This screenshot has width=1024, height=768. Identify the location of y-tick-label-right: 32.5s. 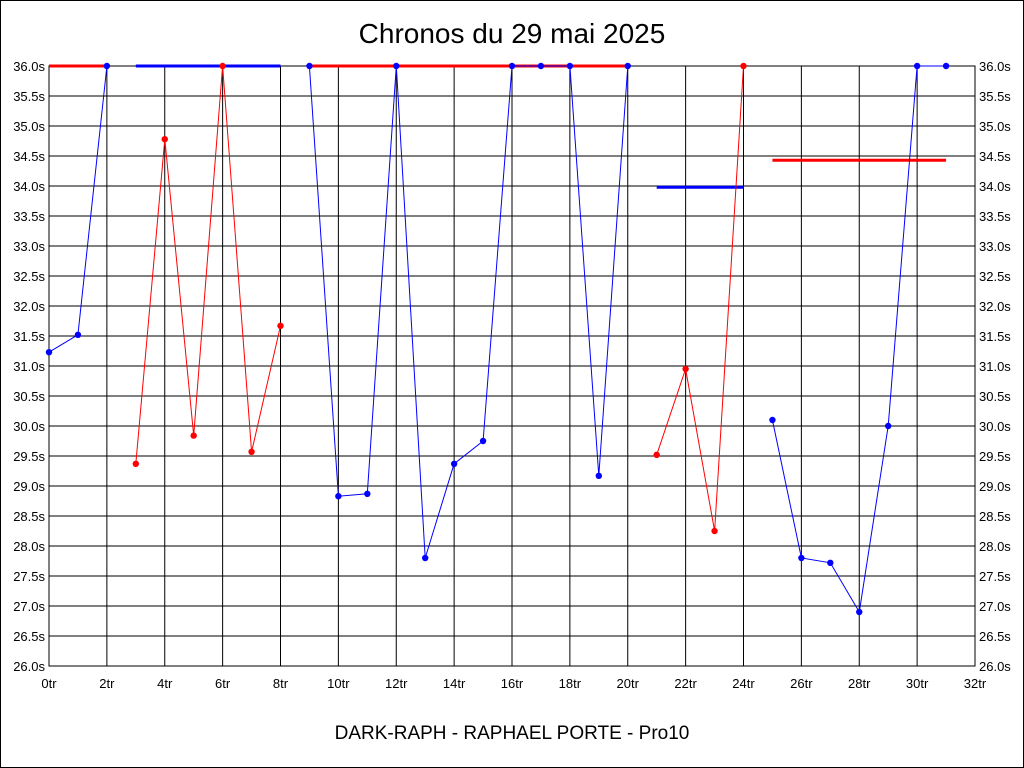
(995, 276).